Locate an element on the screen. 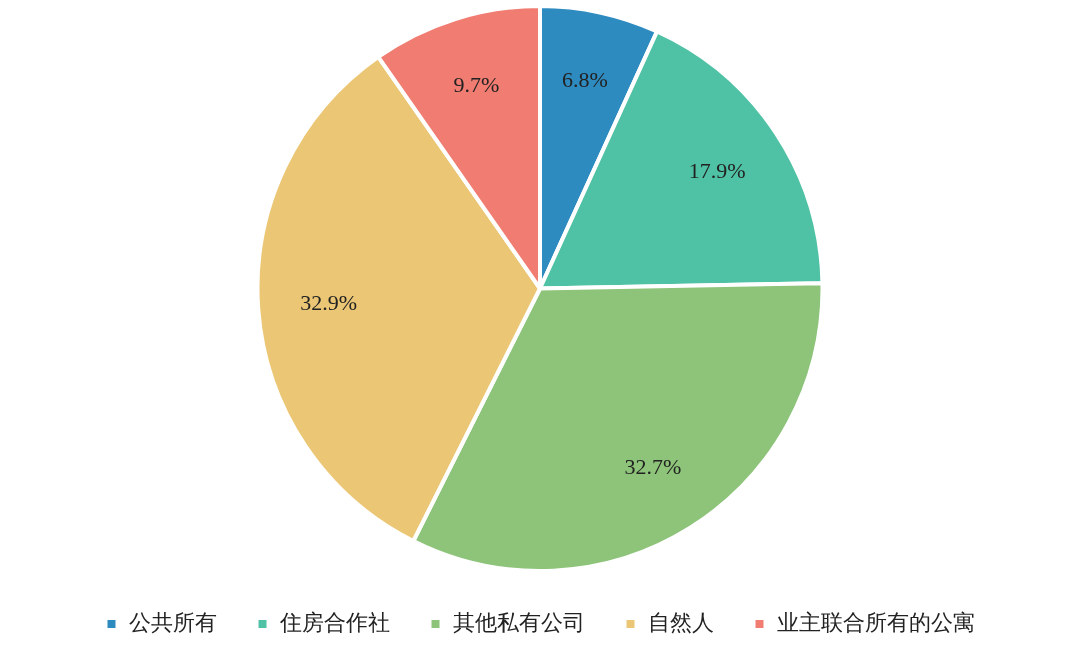 The width and height of the screenshot is (1080, 649). data-label: 9.7% is located at coordinates (476, 85).